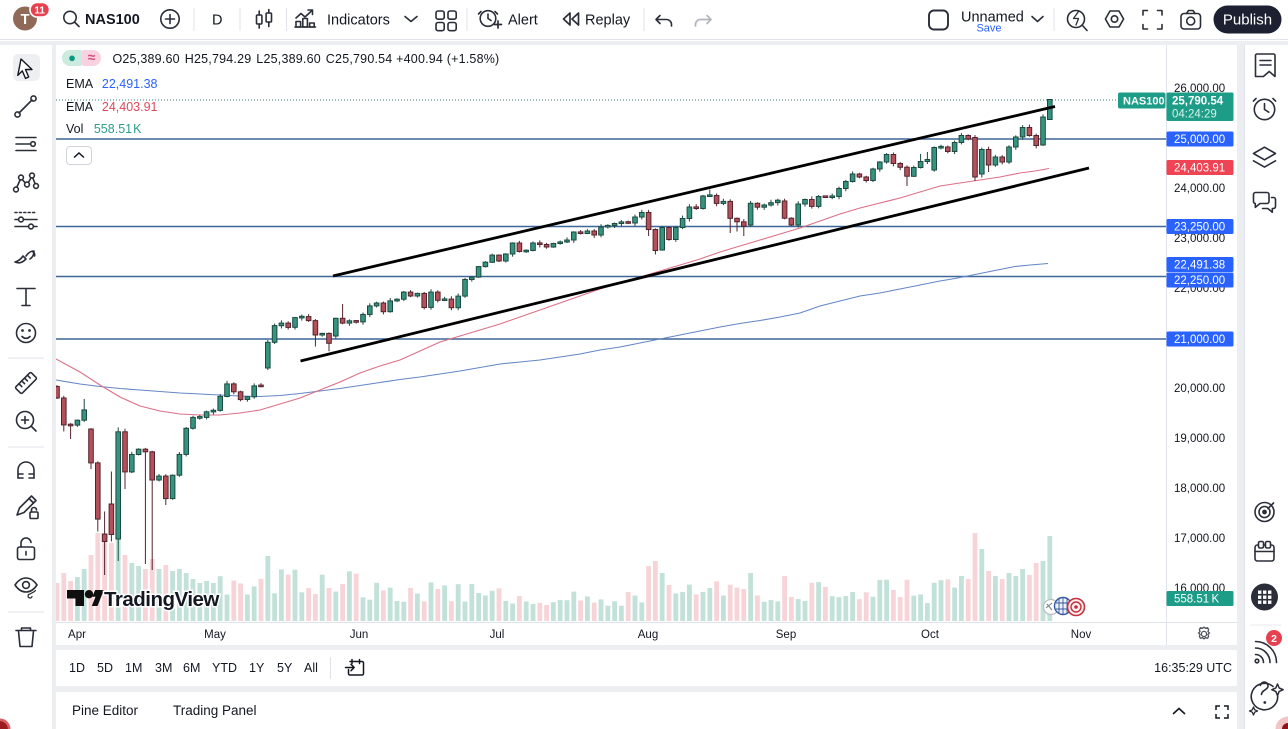 This screenshot has height=729, width=1288. Describe the element at coordinates (1198, 102) in the screenshot. I see `svg-text: 25,790.54` at that location.